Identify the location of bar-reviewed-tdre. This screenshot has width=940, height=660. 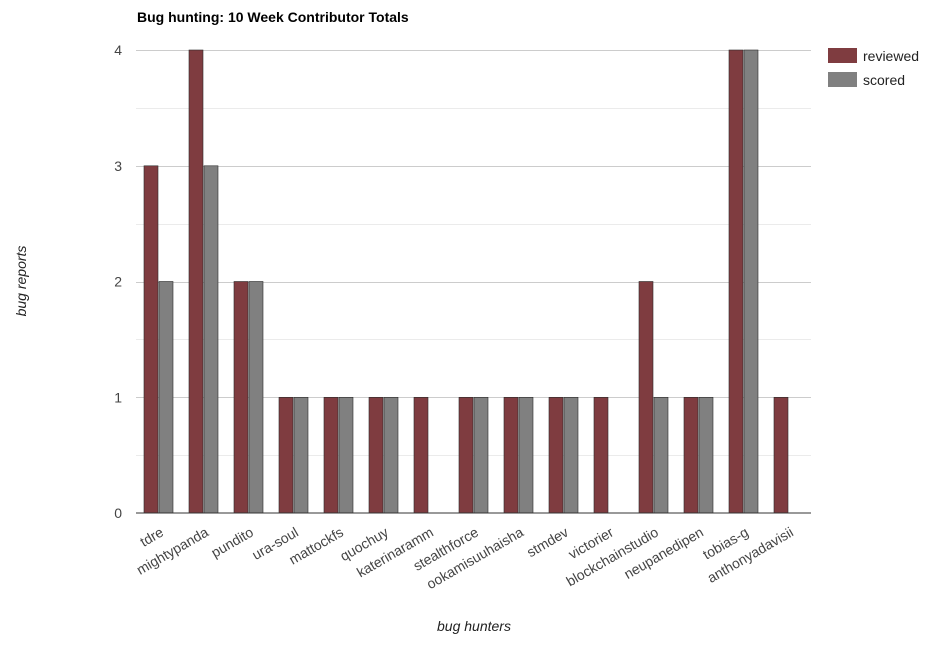
(151, 339).